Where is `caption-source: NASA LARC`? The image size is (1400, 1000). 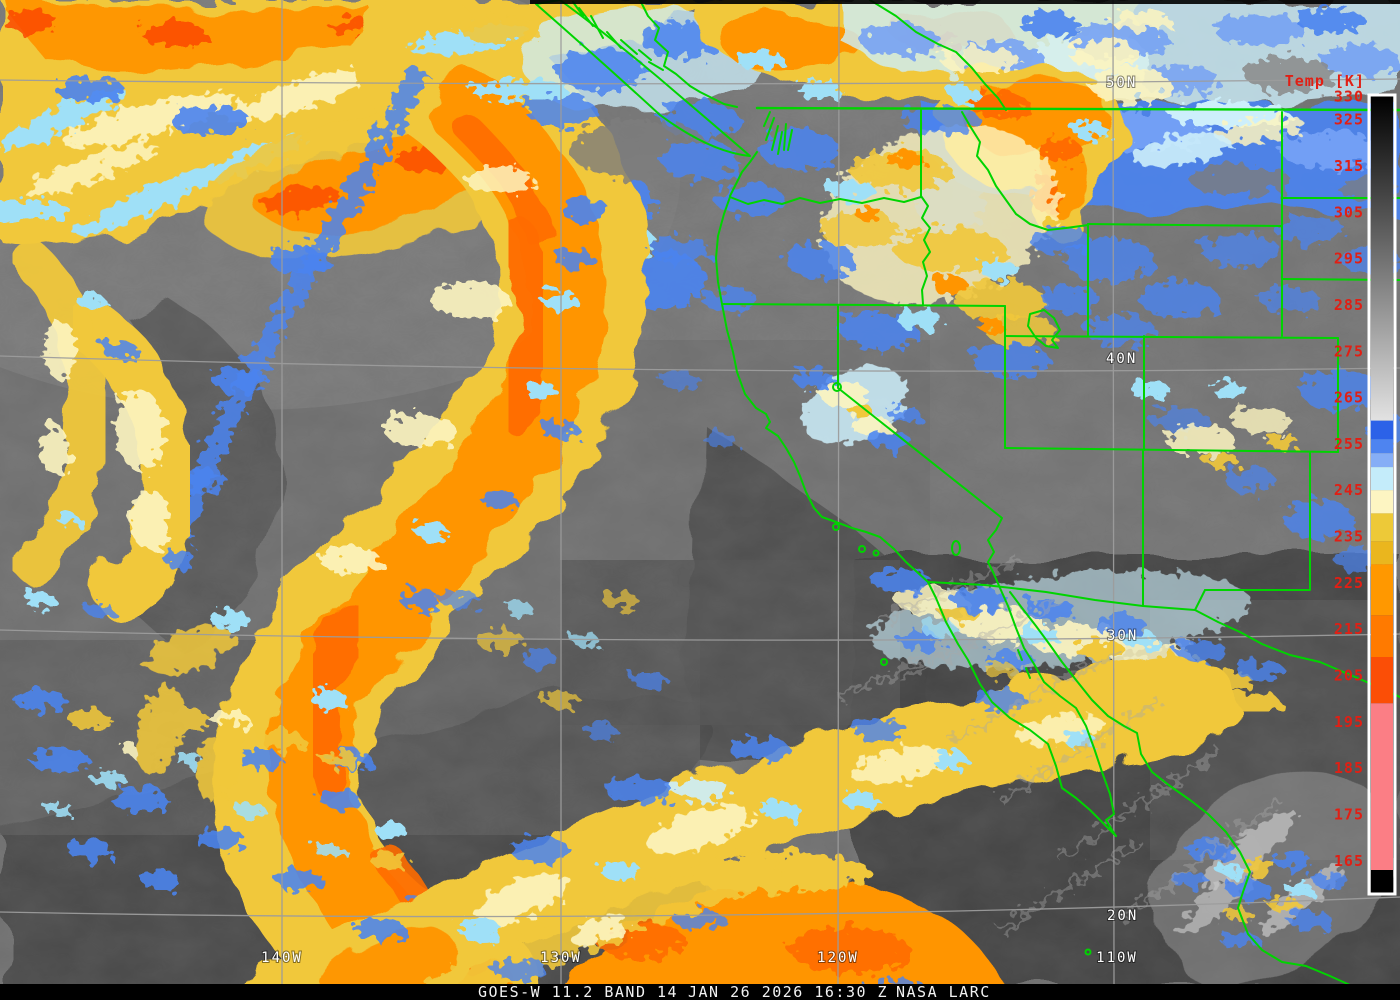
caption-source: NASA LARC is located at coordinates (943, 991).